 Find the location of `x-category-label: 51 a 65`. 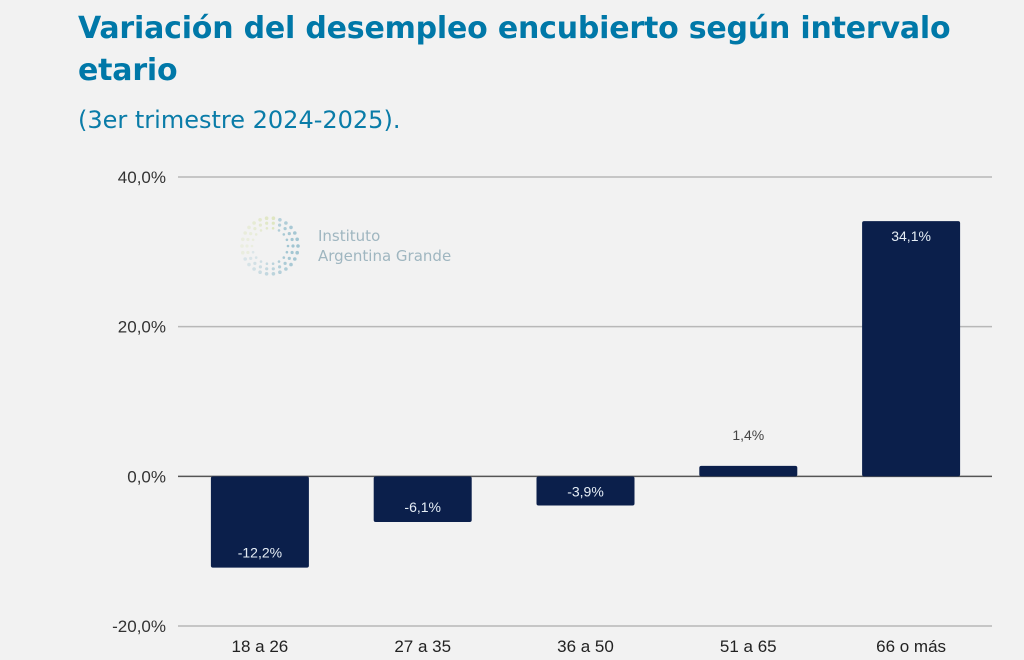

x-category-label: 51 a 65 is located at coordinates (748, 646).